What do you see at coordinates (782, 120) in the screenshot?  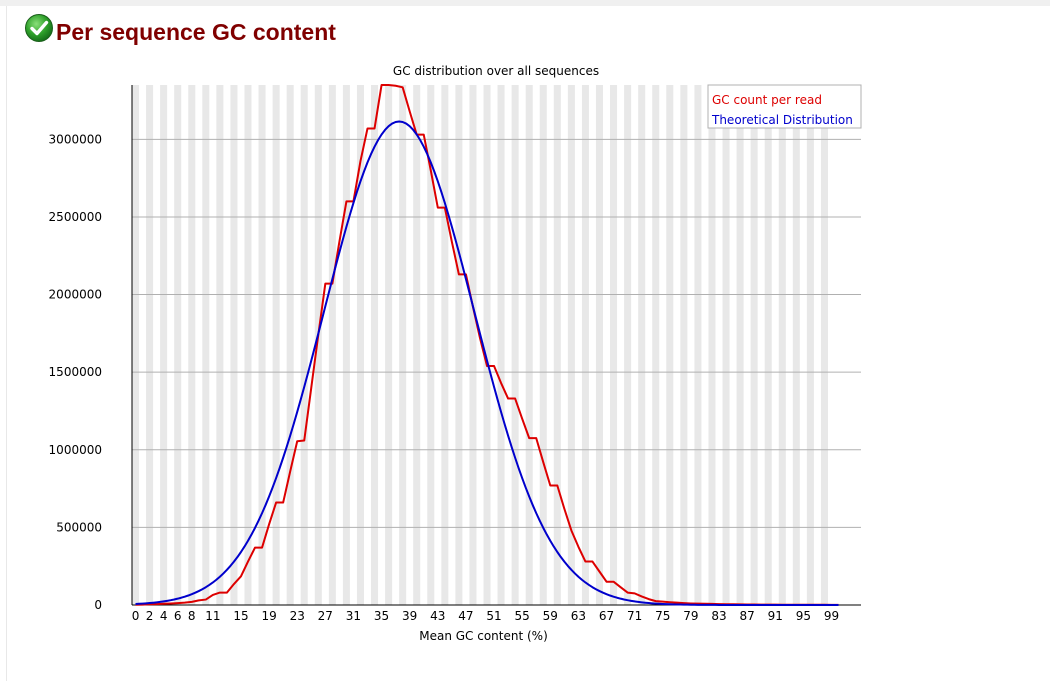 I see `legend-entry: Theoretical Distribution` at bounding box center [782, 120].